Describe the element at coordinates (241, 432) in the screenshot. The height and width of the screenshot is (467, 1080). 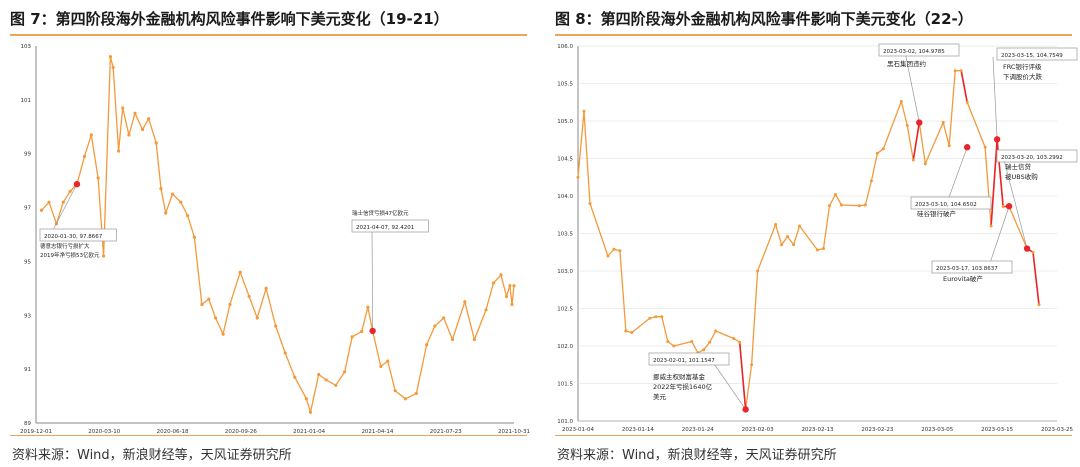
I see `x-tick-label: 2020-09-26` at that location.